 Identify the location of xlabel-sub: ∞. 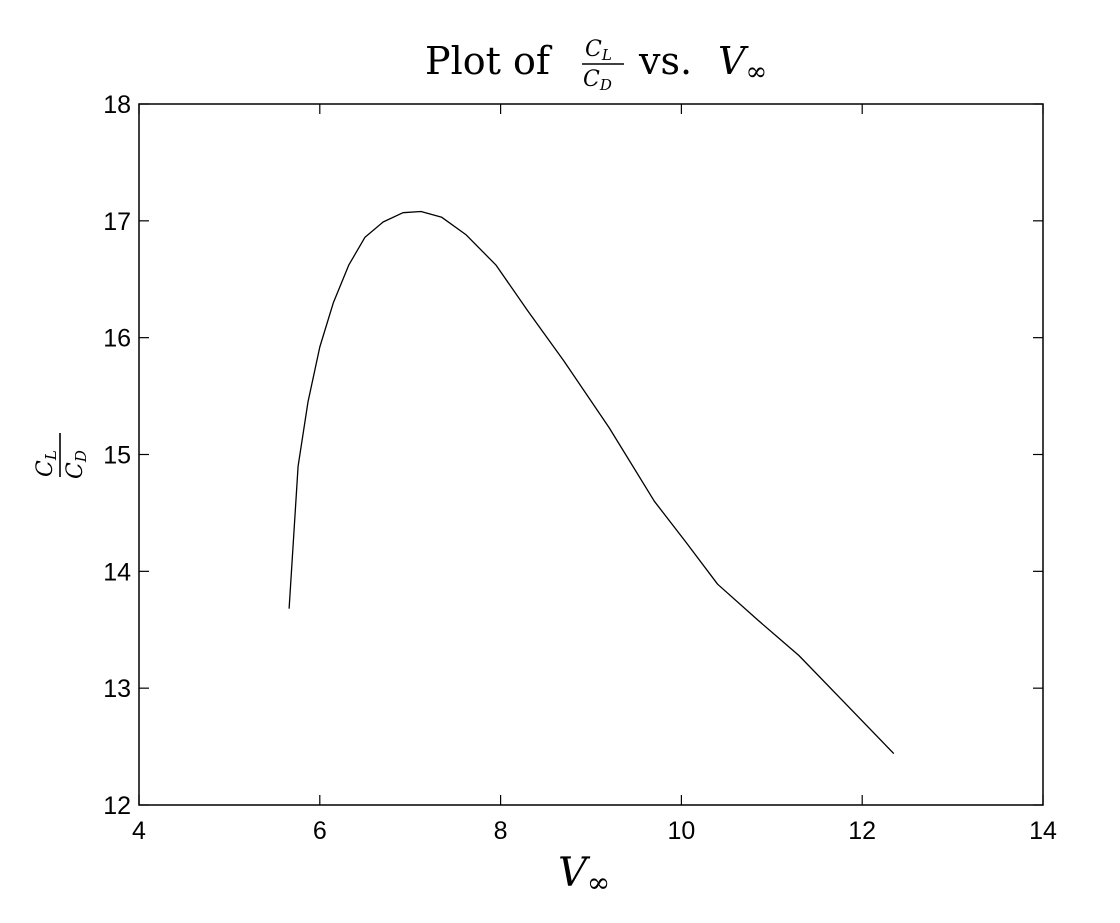
(598, 882).